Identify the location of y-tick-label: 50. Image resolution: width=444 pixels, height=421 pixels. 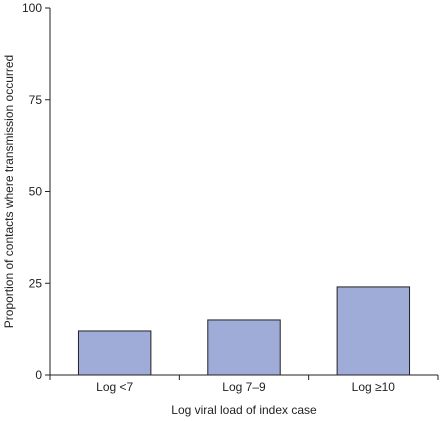
(36, 192).